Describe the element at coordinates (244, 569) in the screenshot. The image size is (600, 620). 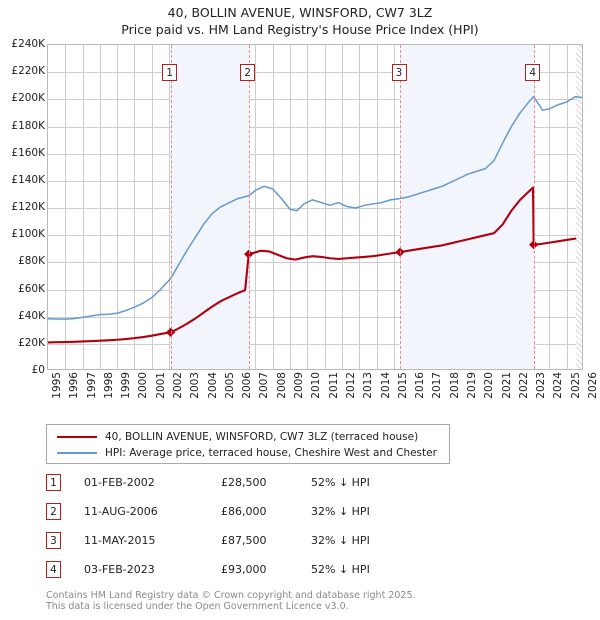
I see `transaction-price: £93,000` at that location.